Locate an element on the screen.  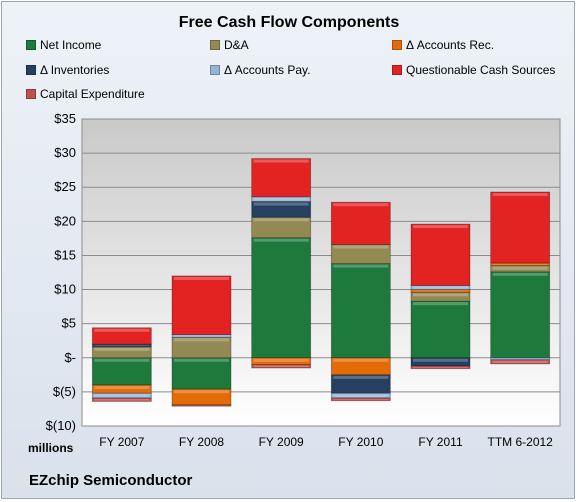
legend-item: Net Income is located at coordinates (63, 45).